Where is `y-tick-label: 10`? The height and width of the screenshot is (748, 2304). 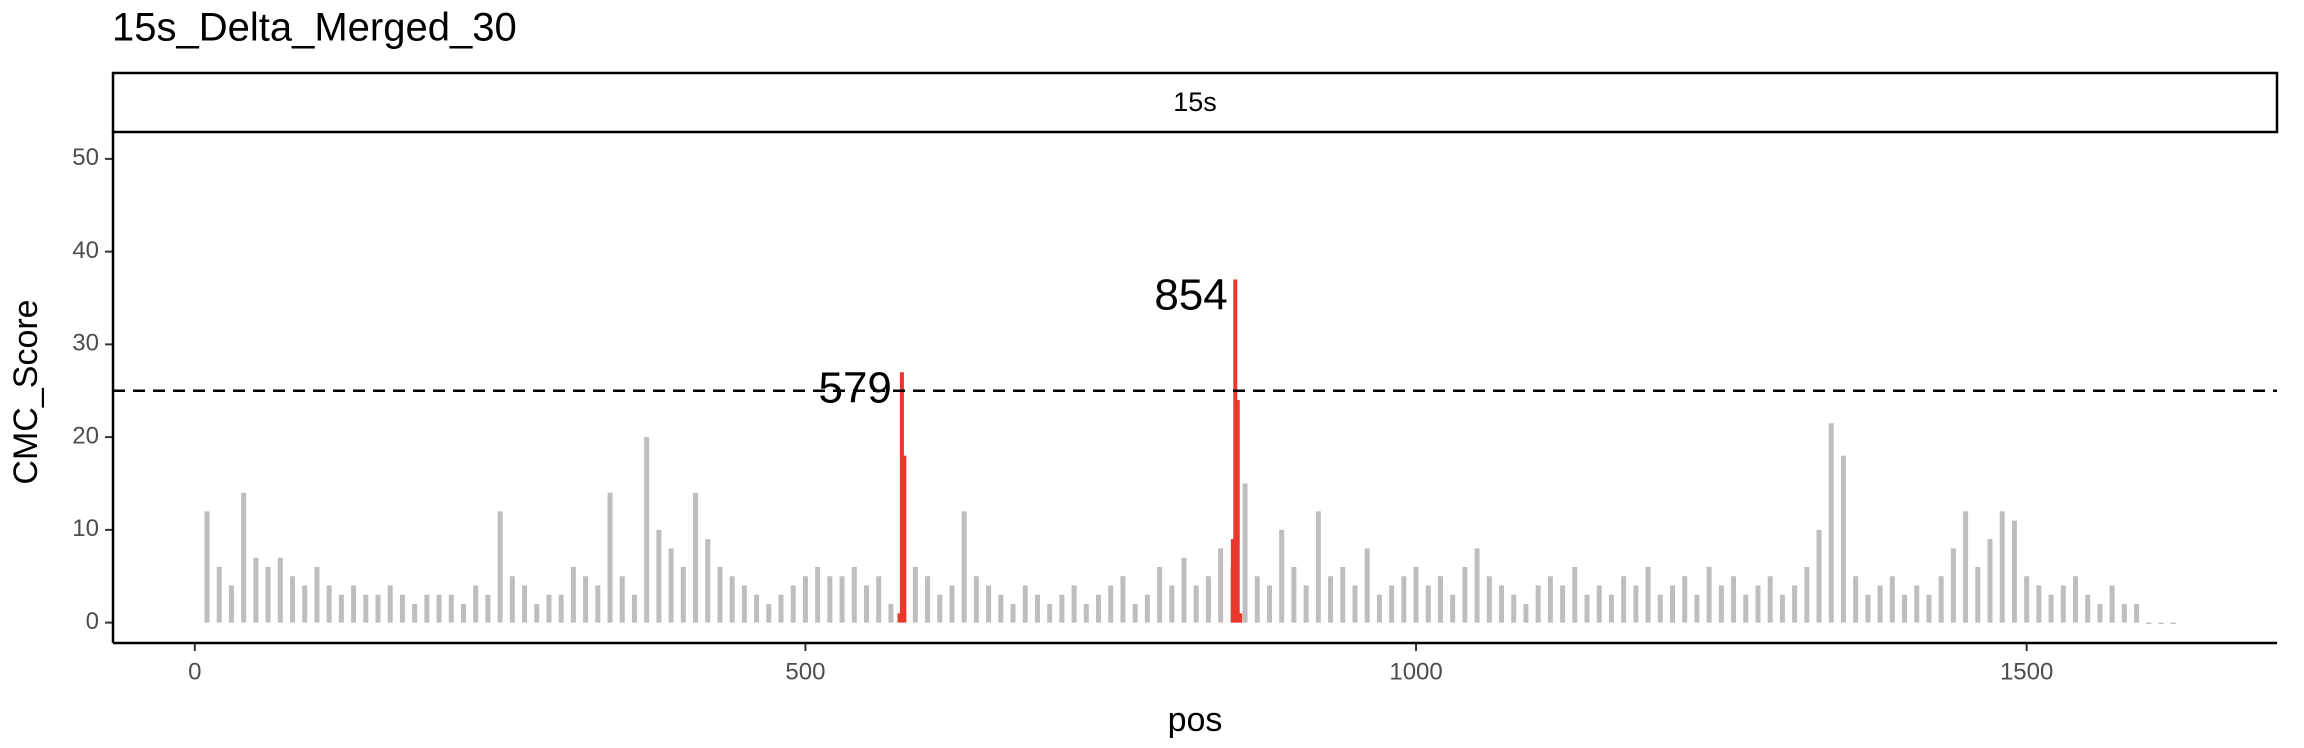
y-tick-label: 10 is located at coordinates (85, 528).